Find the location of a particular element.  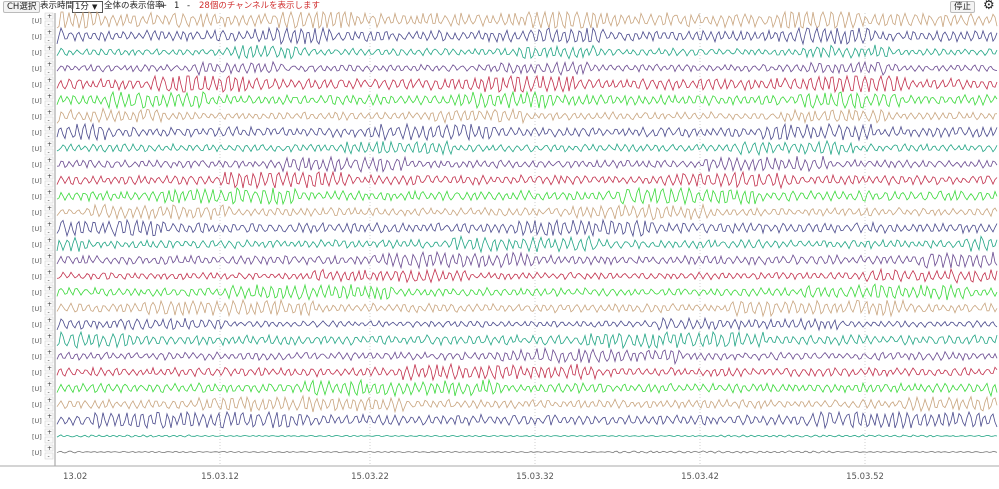

settings-icon: ⚙ is located at coordinates (989, 6).